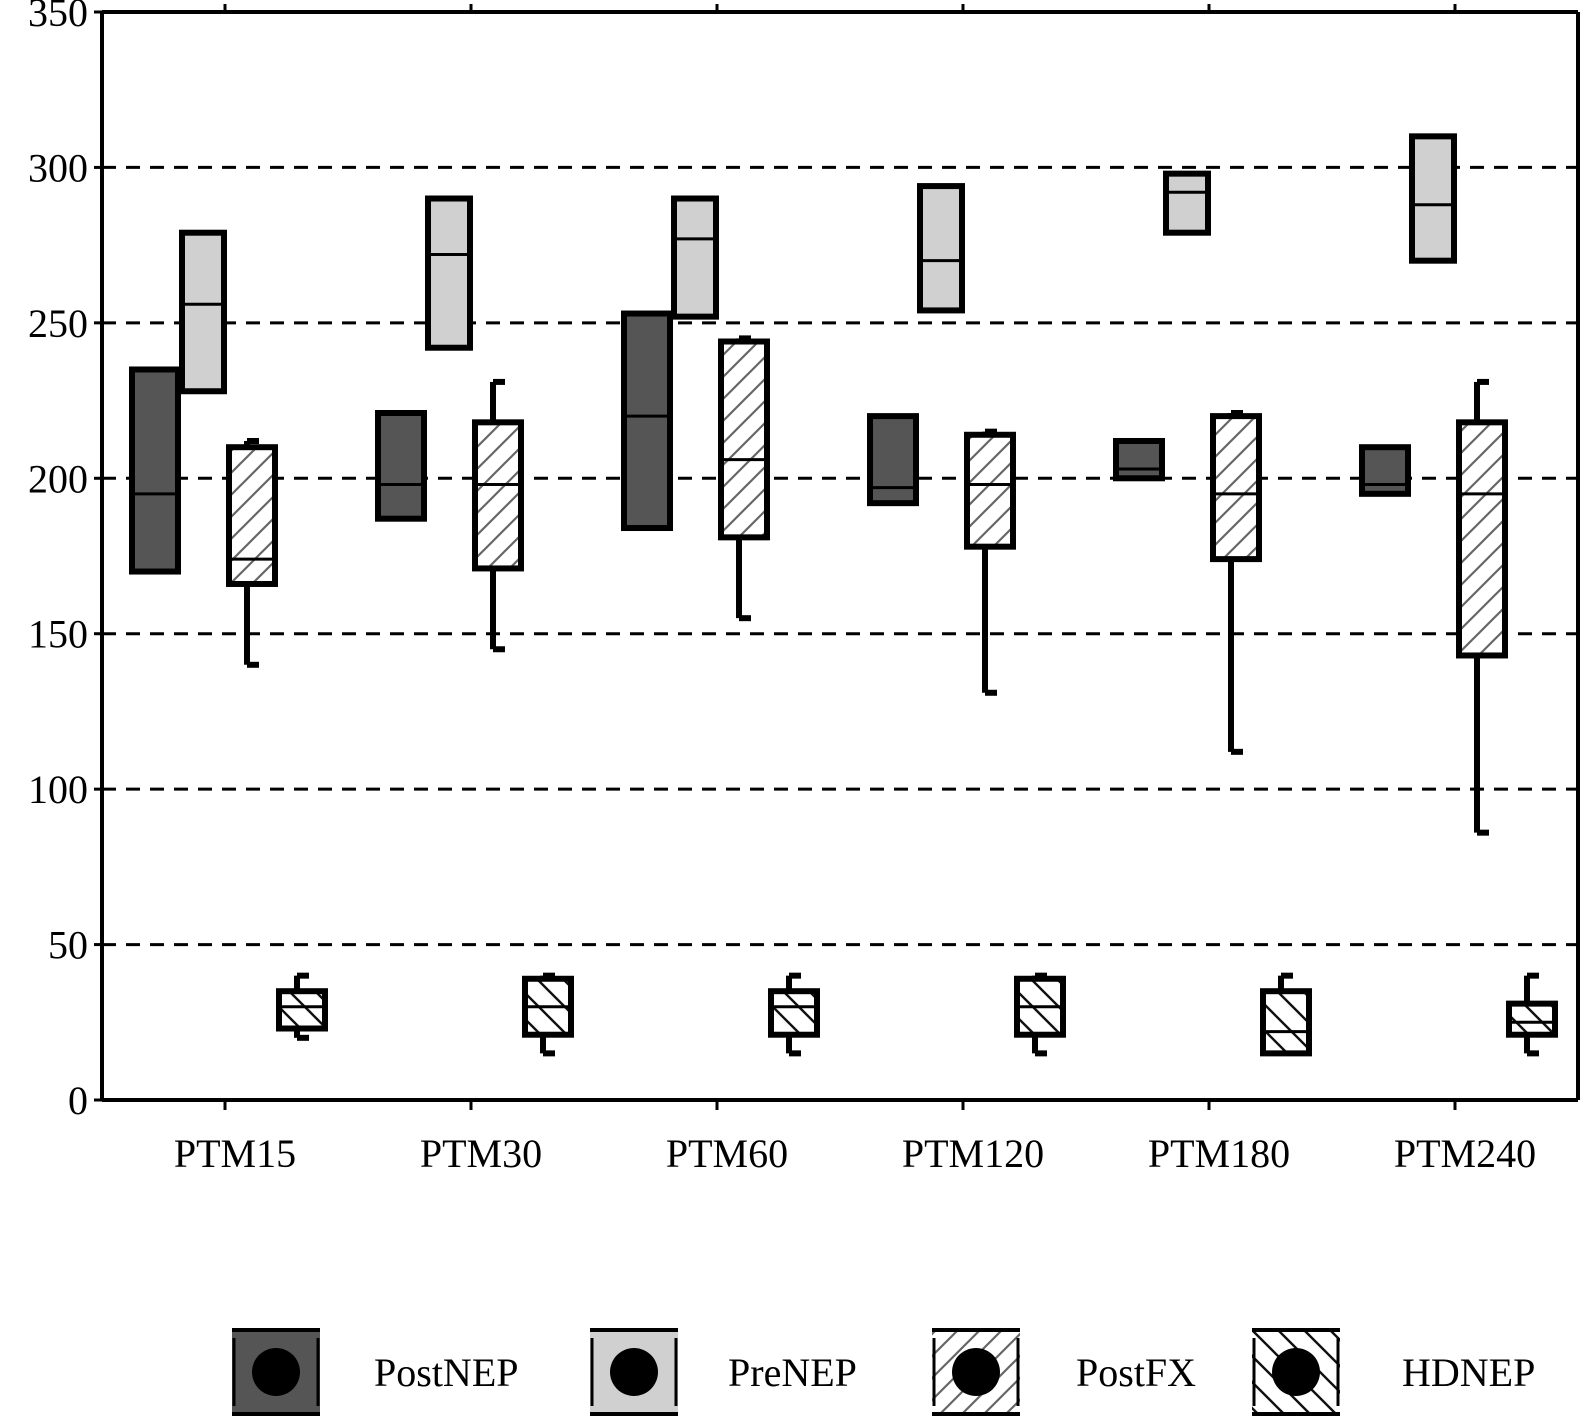  What do you see at coordinates (58, 167) in the screenshot?
I see `y-tick-label: 300` at bounding box center [58, 167].